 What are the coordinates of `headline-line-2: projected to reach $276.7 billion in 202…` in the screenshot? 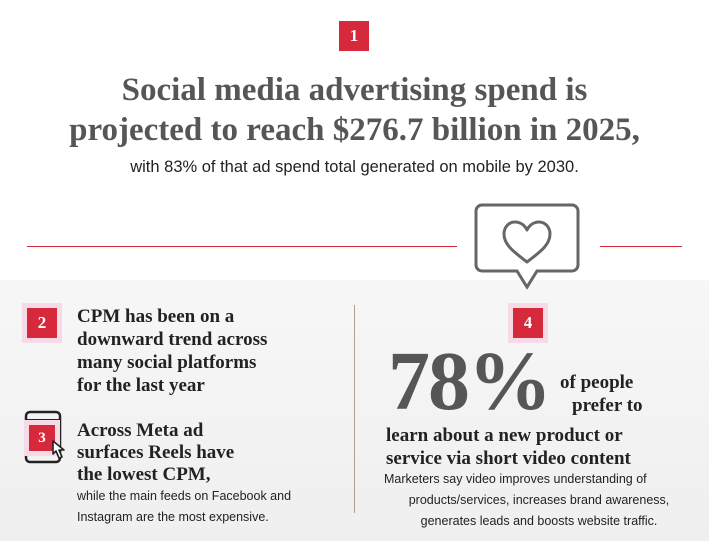 It's located at (354, 130).